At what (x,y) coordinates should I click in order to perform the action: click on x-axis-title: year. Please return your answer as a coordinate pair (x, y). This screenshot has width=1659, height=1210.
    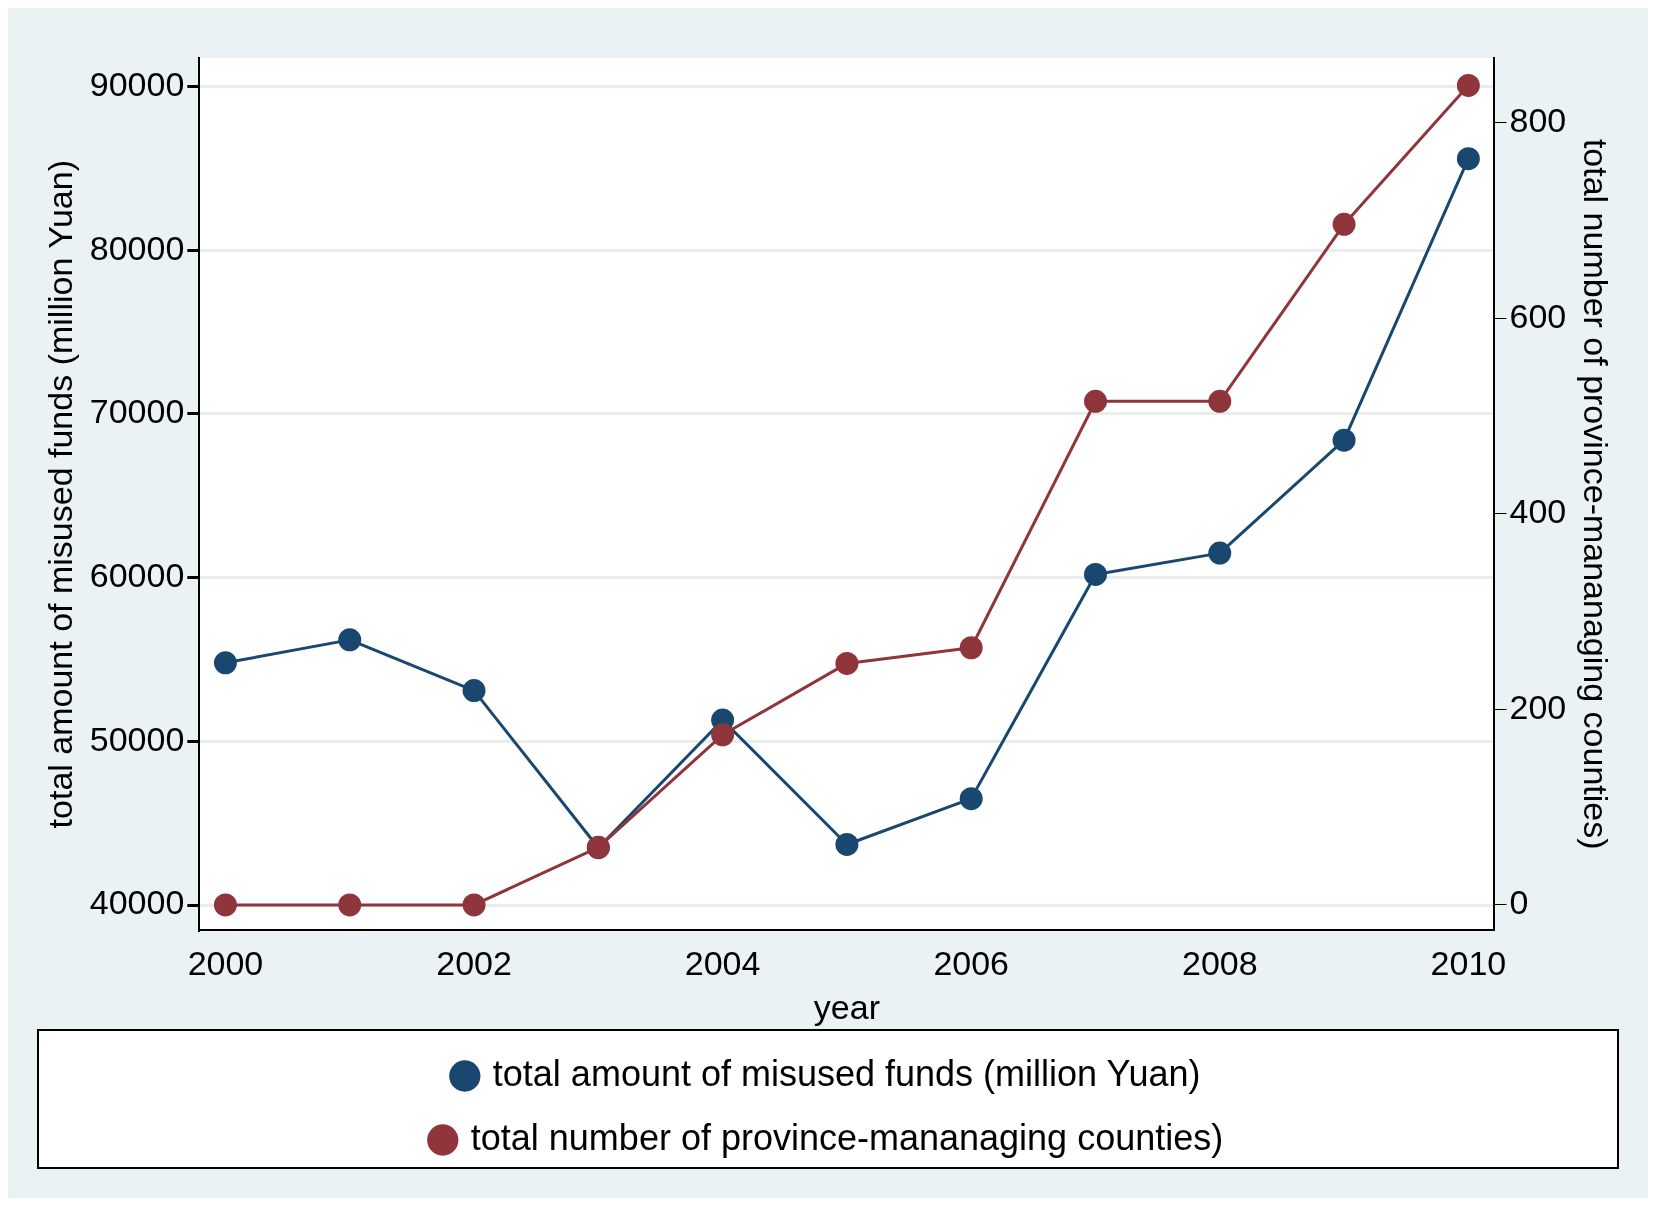
    Looking at the image, I should click on (846, 1006).